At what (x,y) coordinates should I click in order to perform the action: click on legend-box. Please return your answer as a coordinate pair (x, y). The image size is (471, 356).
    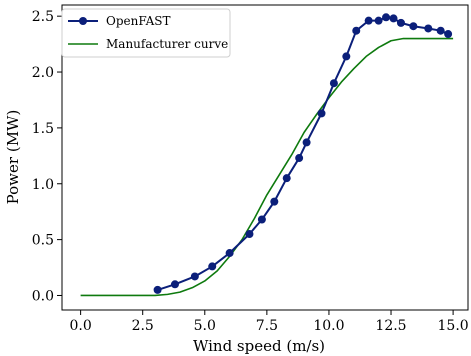
    Looking at the image, I should click on (146, 33).